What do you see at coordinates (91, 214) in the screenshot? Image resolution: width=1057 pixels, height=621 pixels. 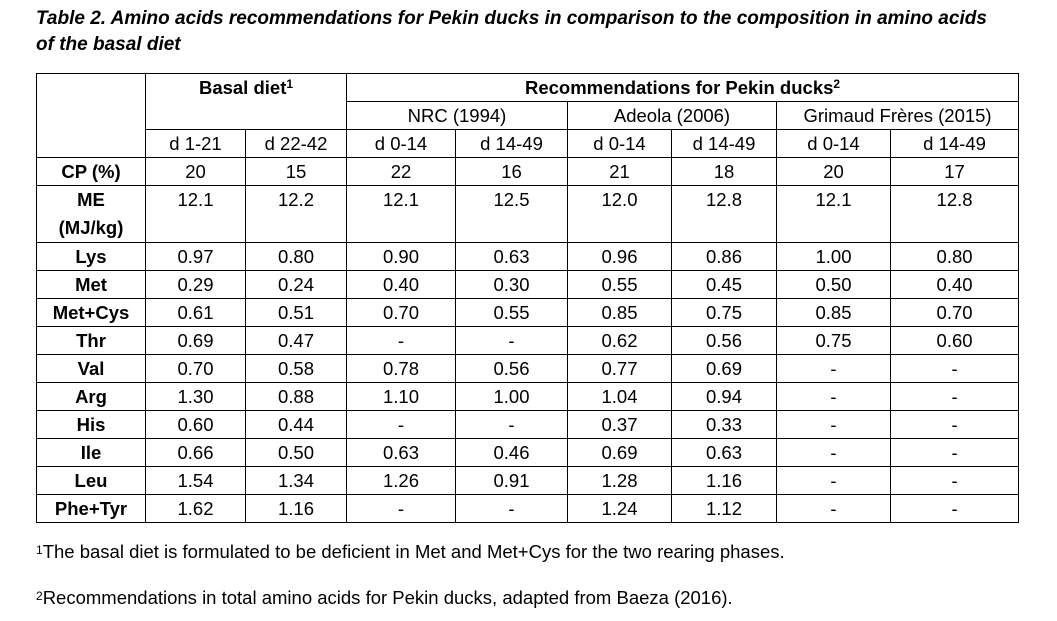 I see `row-label: ME (MJ/kg)` at bounding box center [91, 214].